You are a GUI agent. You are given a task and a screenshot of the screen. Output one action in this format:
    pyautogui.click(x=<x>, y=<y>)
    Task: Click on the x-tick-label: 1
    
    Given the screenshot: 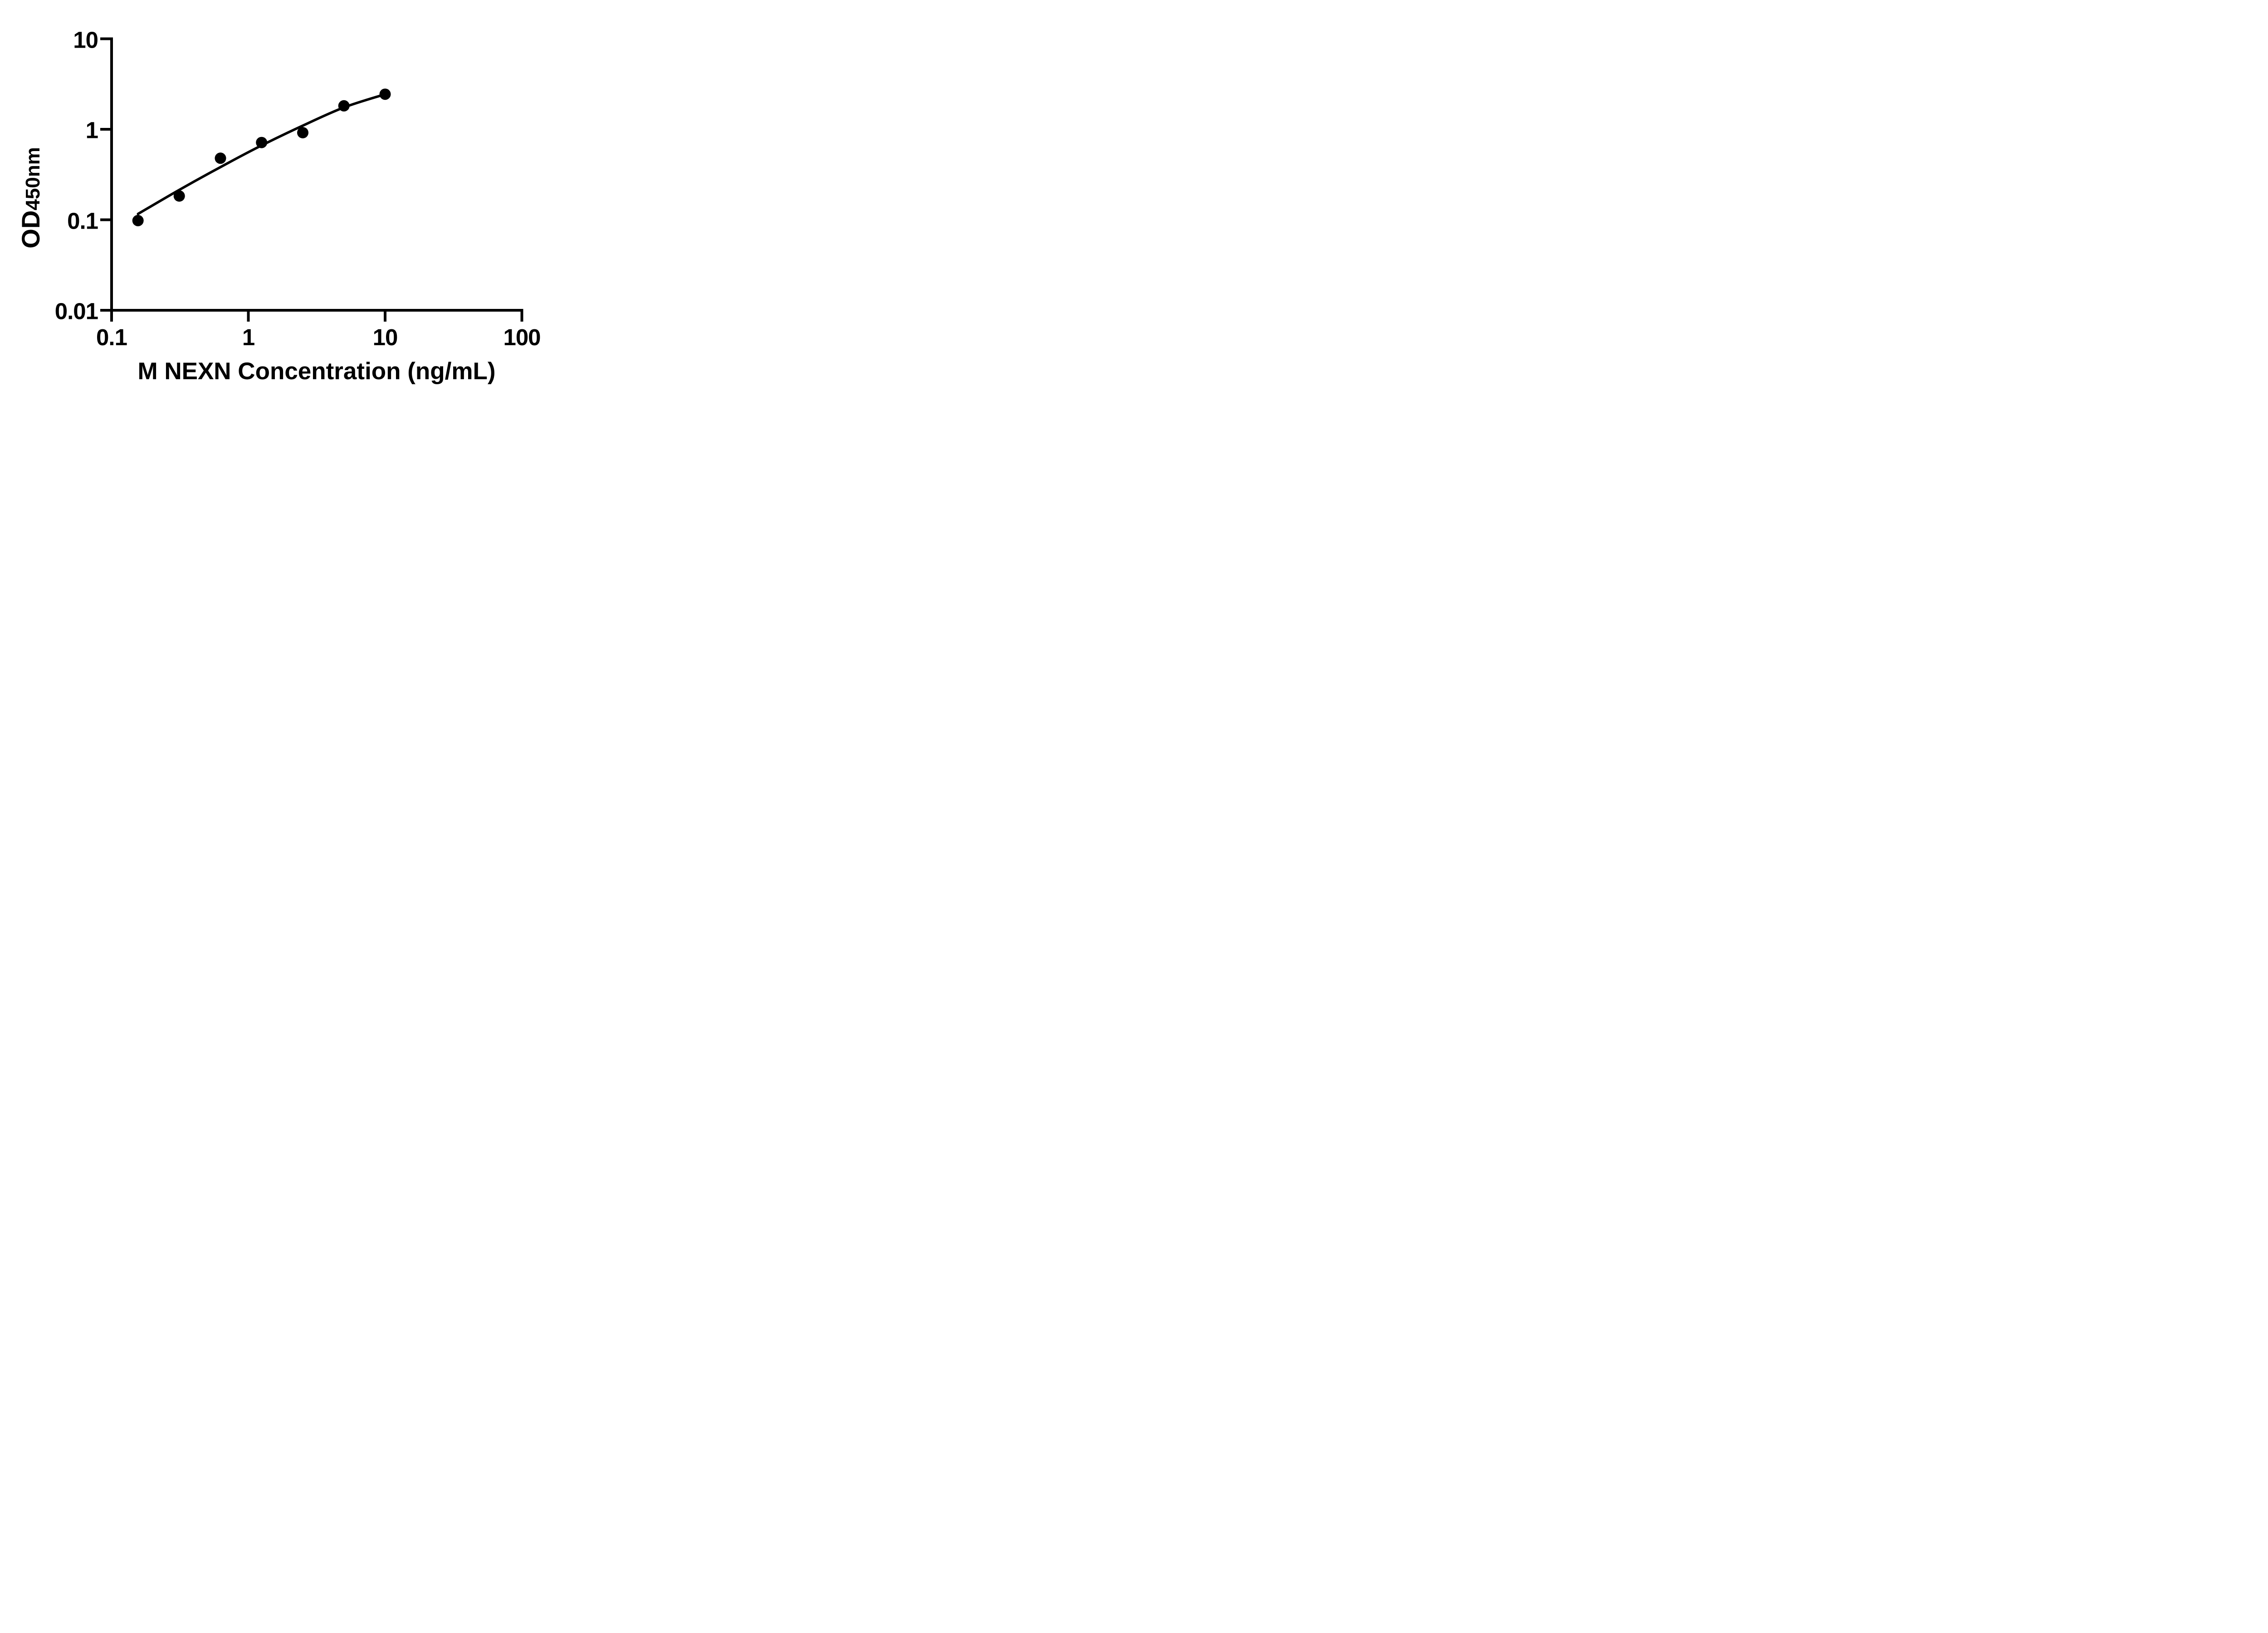 What is the action you would take?
    pyautogui.click(x=249, y=337)
    